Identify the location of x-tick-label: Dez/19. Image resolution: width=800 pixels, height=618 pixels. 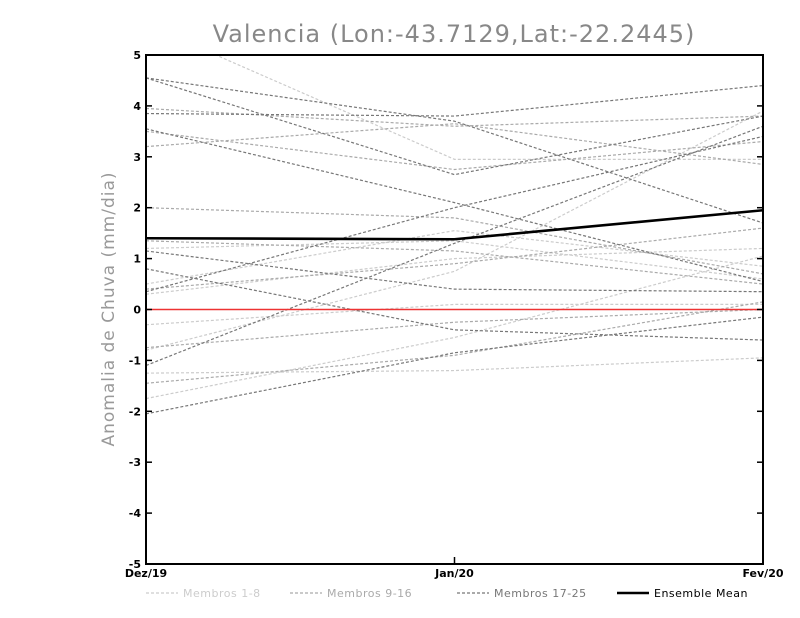
(146, 573).